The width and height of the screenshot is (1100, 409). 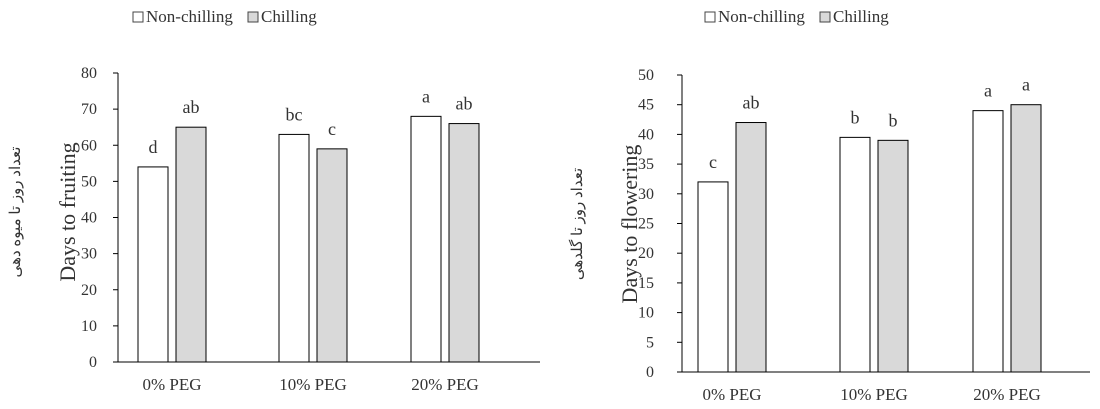 What do you see at coordinates (89, 145) in the screenshot?
I see `y-tick-label: 60` at bounding box center [89, 145].